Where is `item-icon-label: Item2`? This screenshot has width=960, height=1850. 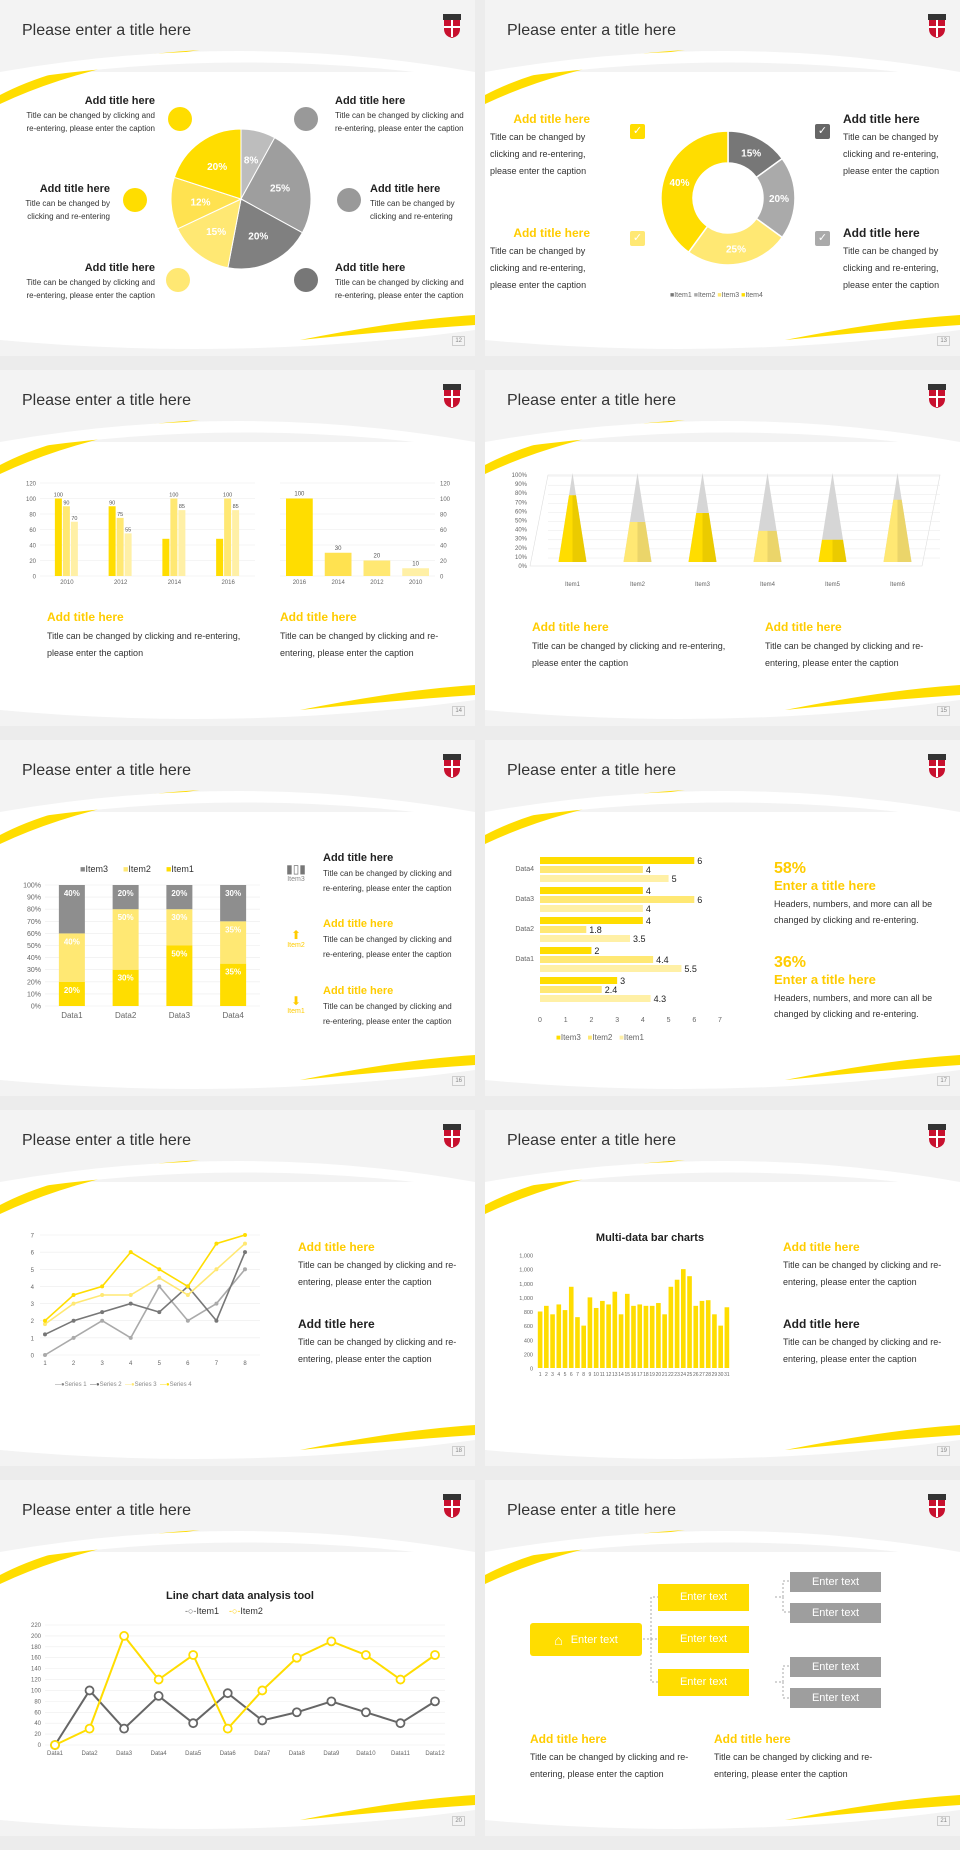 item-icon-label: Item2 is located at coordinates (296, 945).